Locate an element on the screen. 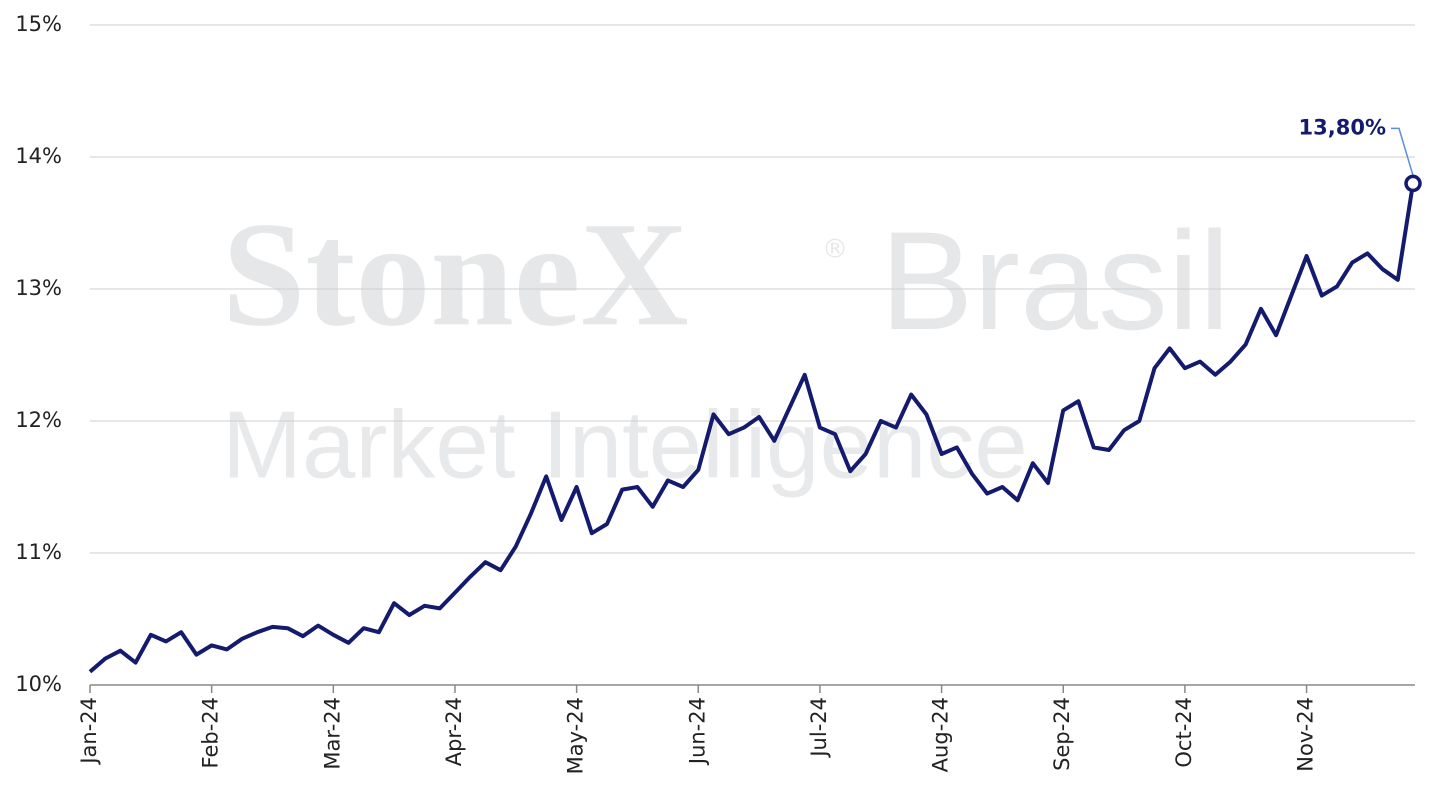  value-label: 13,80% is located at coordinates (1342, 127).